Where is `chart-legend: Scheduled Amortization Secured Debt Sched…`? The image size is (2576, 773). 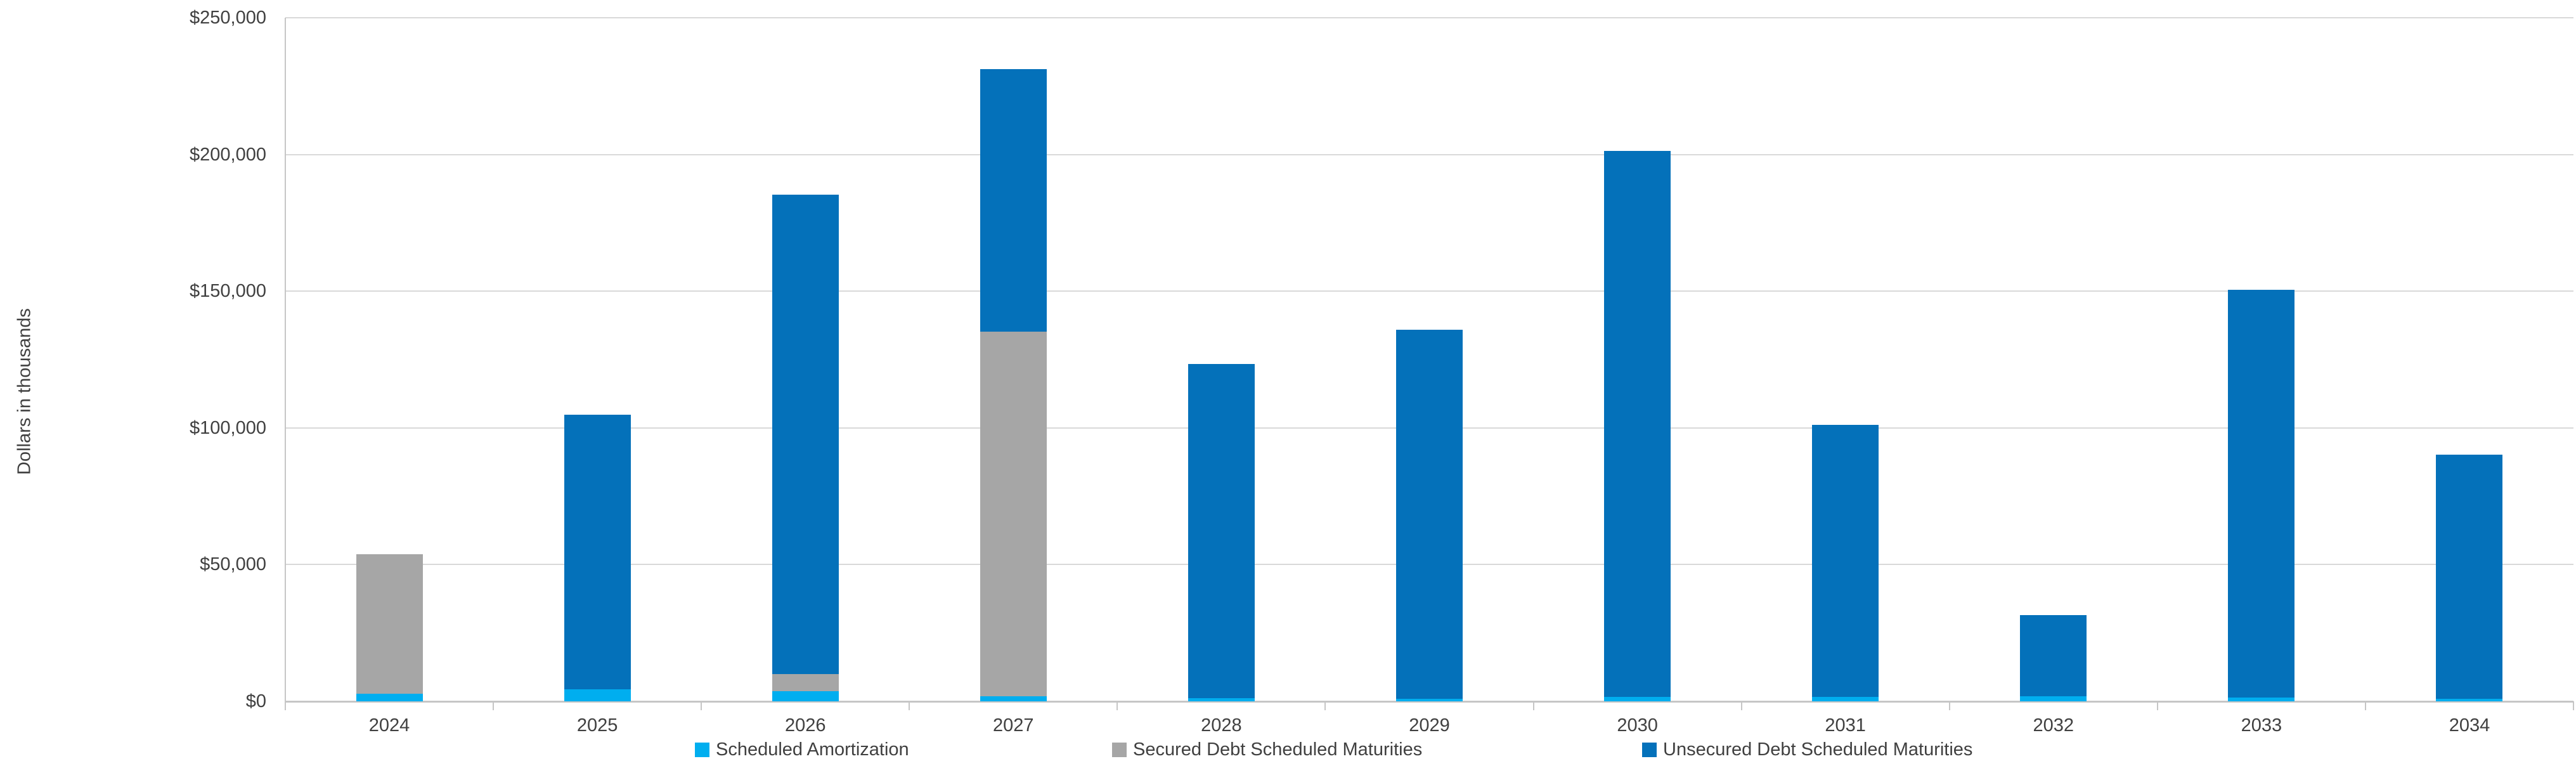
chart-legend: Scheduled Amortization Secured Debt Sched… is located at coordinates (1288, 750).